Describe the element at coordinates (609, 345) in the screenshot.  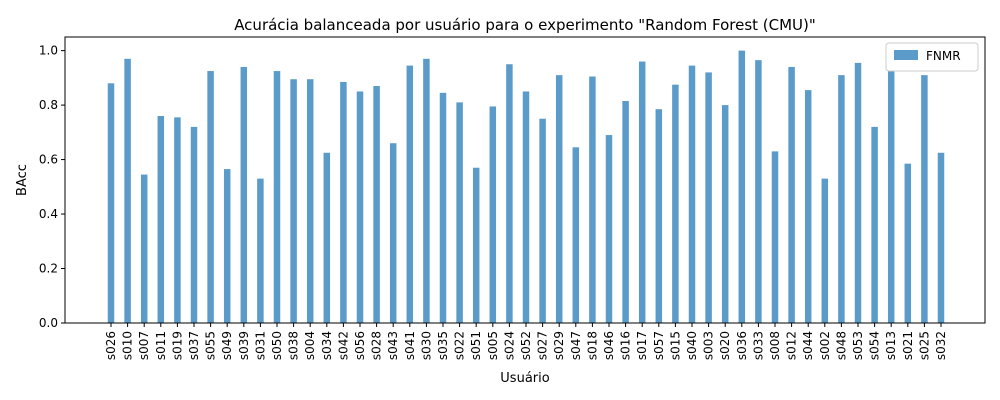
I see `x-tick-label: s046` at that location.